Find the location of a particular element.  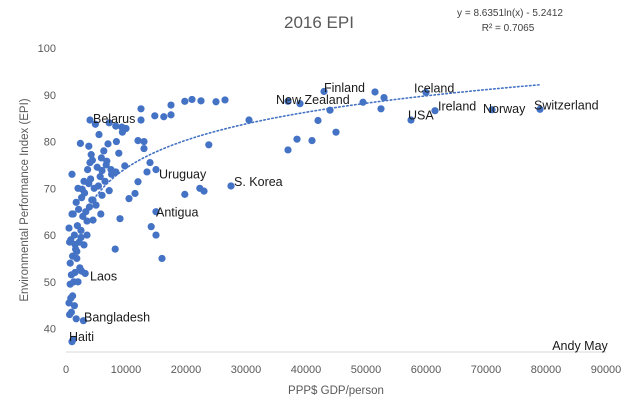

x-tick-label: 20000 is located at coordinates (186, 370).